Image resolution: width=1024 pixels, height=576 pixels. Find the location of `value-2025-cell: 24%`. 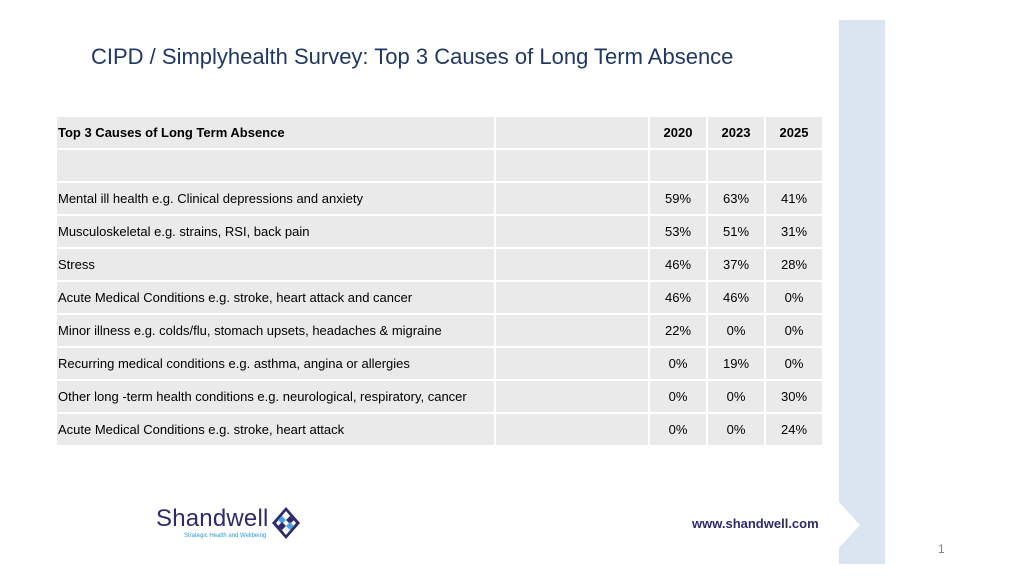

value-2025-cell: 24% is located at coordinates (794, 429).